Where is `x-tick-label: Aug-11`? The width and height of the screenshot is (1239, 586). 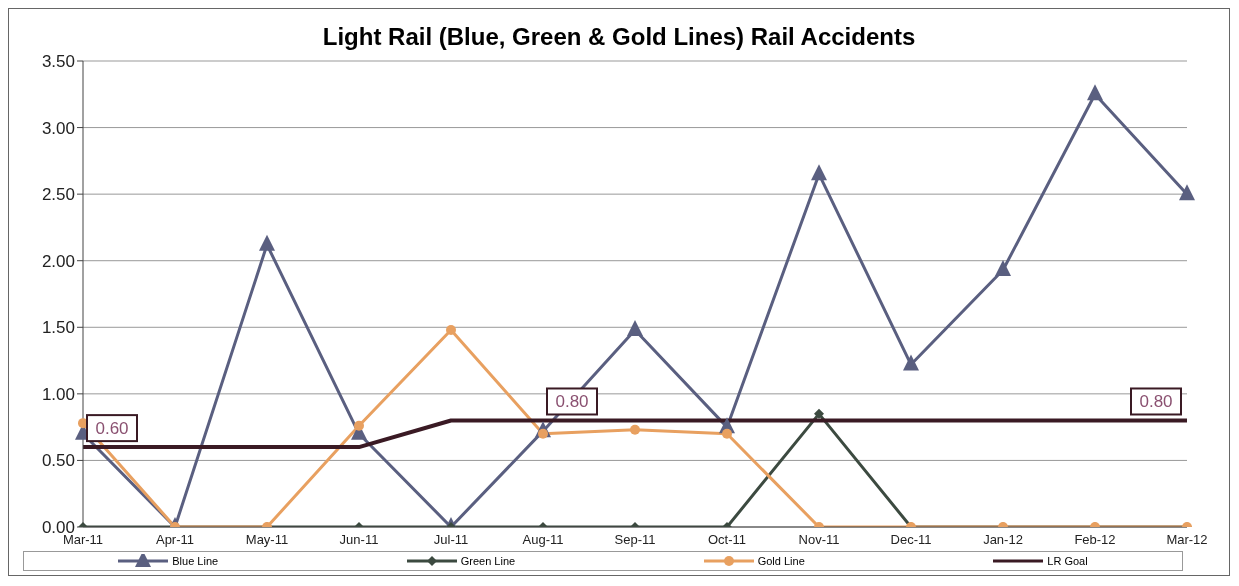 x-tick-label: Aug-11 is located at coordinates (543, 540).